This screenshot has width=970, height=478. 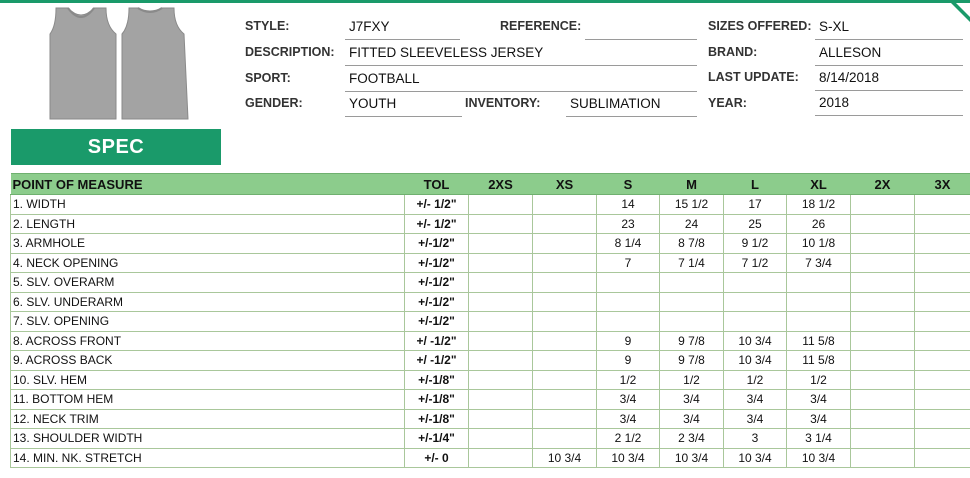 I want to click on measure-name-cell: 5. SLV. OVERARM, so click(x=207, y=282).